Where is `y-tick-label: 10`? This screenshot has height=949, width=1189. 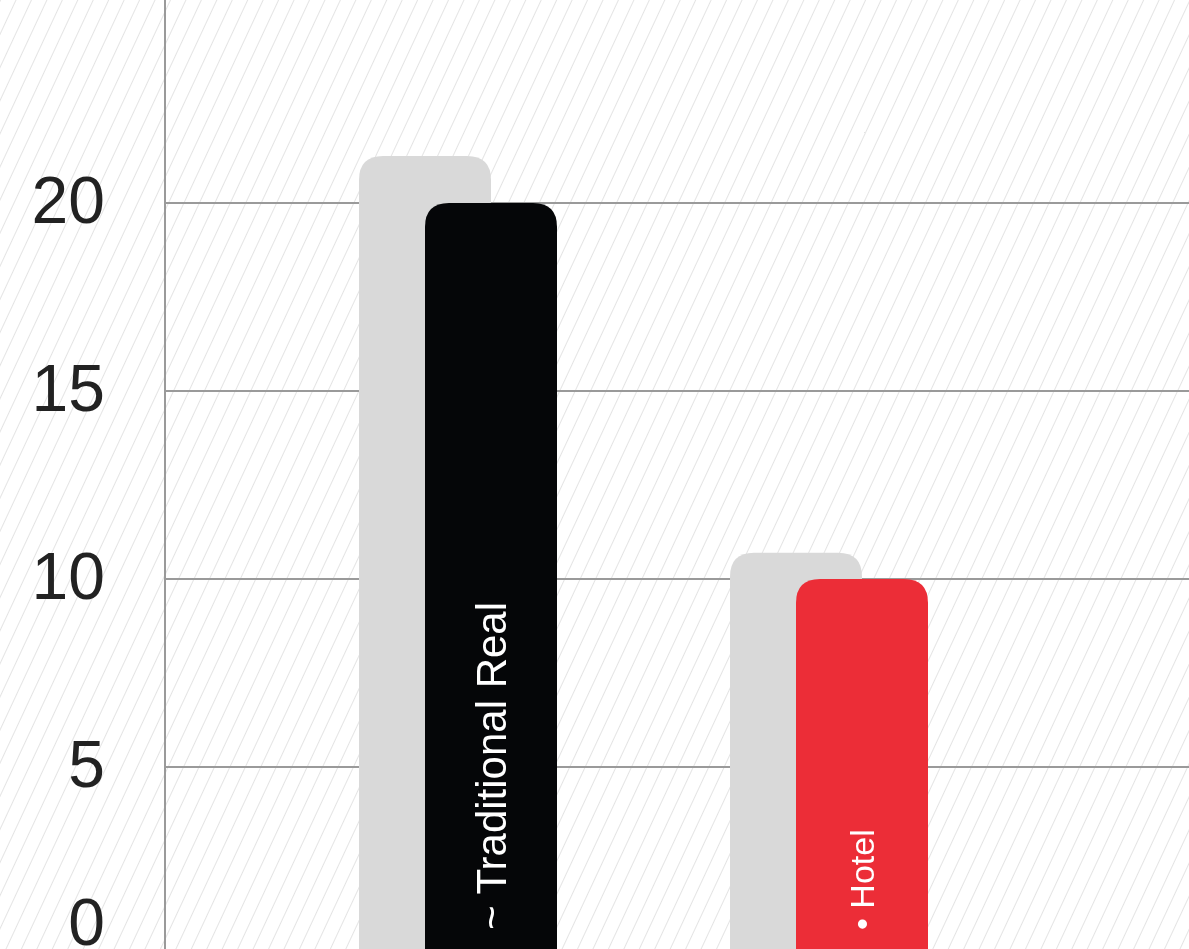 y-tick-label: 10 is located at coordinates (68, 576).